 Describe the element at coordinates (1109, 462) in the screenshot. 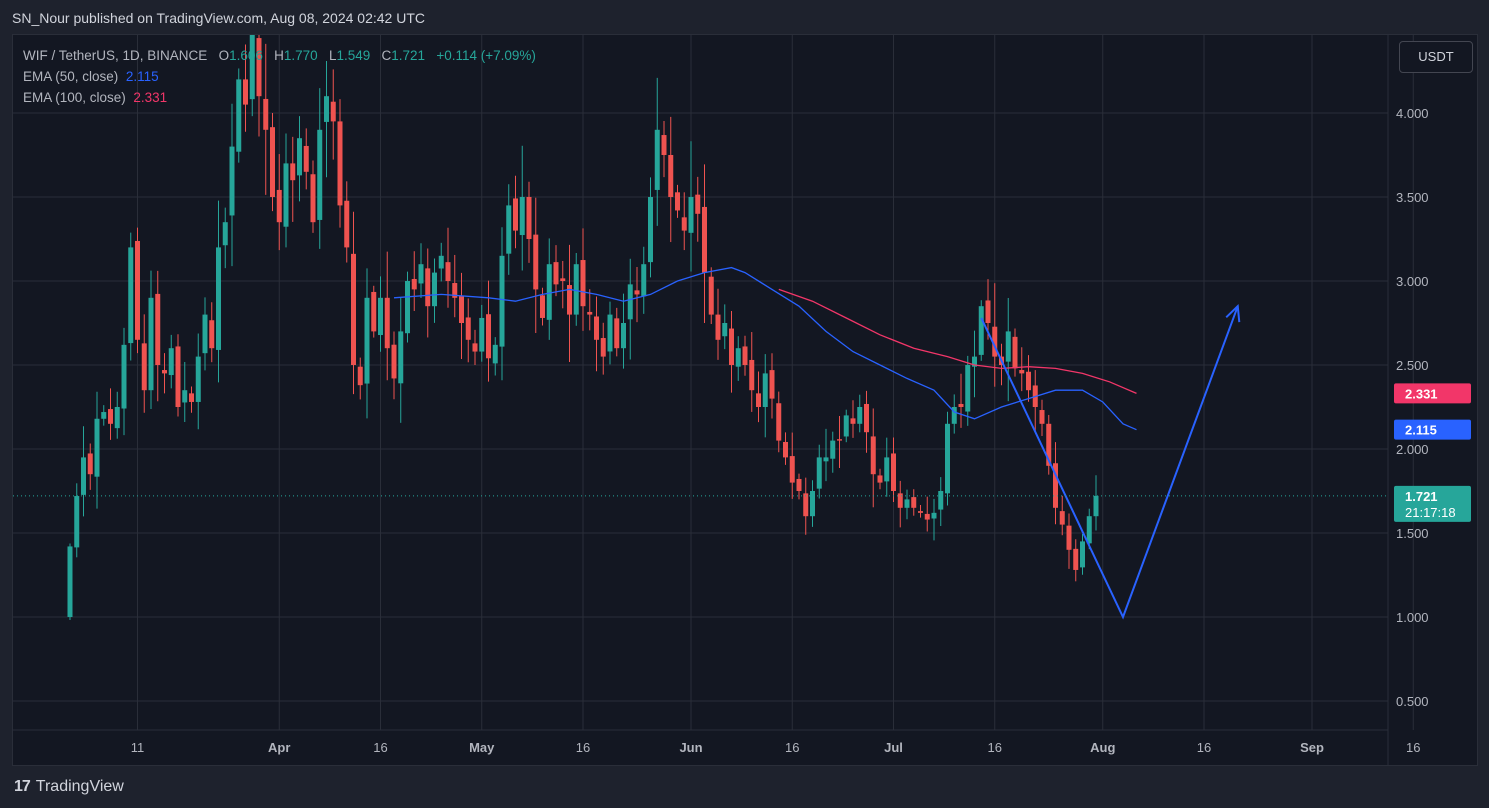

I see `v-shape-drawing` at that location.